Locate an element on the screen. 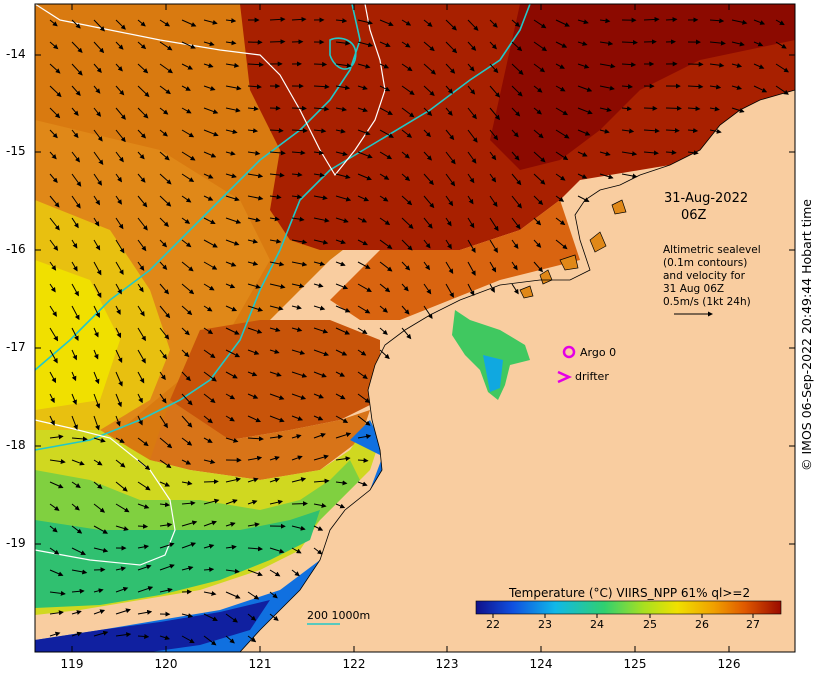 The width and height of the screenshot is (820, 680). legend-line: and velocity for is located at coordinates (704, 276).